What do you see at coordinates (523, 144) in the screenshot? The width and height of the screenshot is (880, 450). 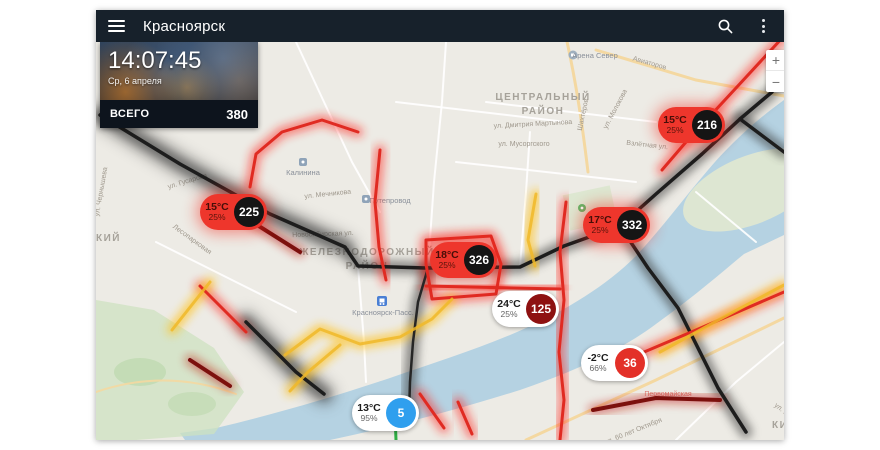 I see `street-label: ул. Мусоргского` at bounding box center [523, 144].